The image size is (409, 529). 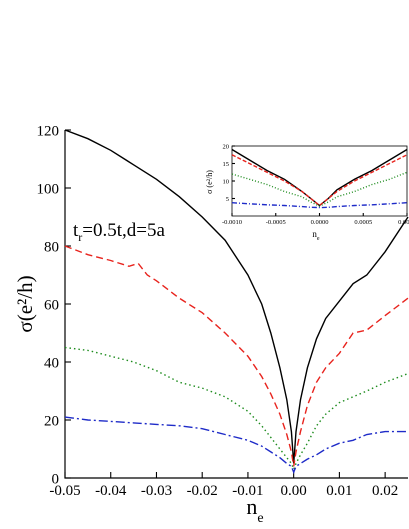 I want to click on y-tick-label: 5, so click(x=227, y=199).